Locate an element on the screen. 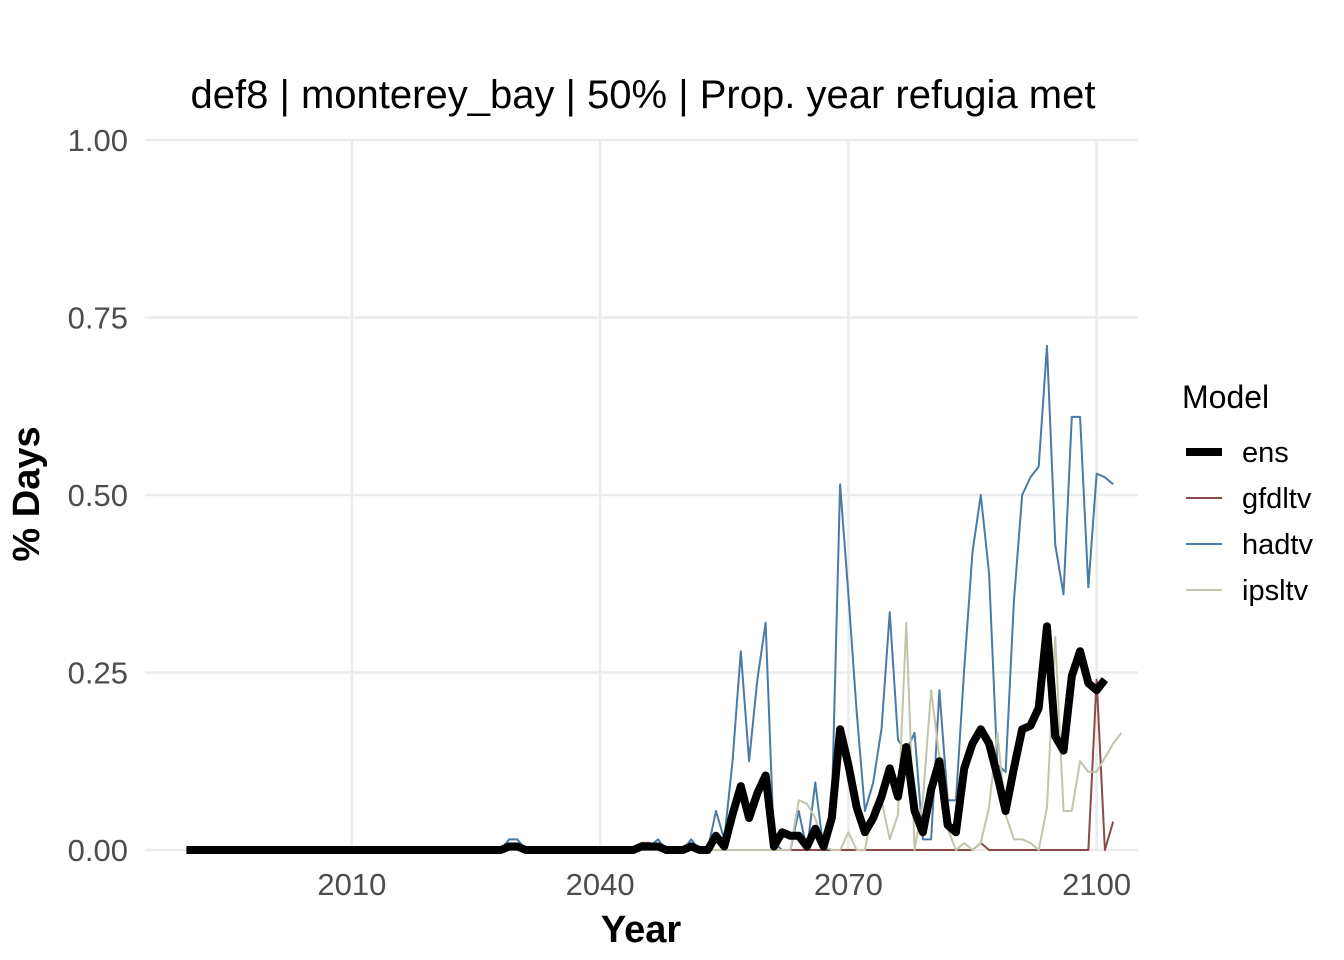 Image resolution: width=1344 pixels, height=960 pixels. x-axis-title: Year is located at coordinates (641, 930).